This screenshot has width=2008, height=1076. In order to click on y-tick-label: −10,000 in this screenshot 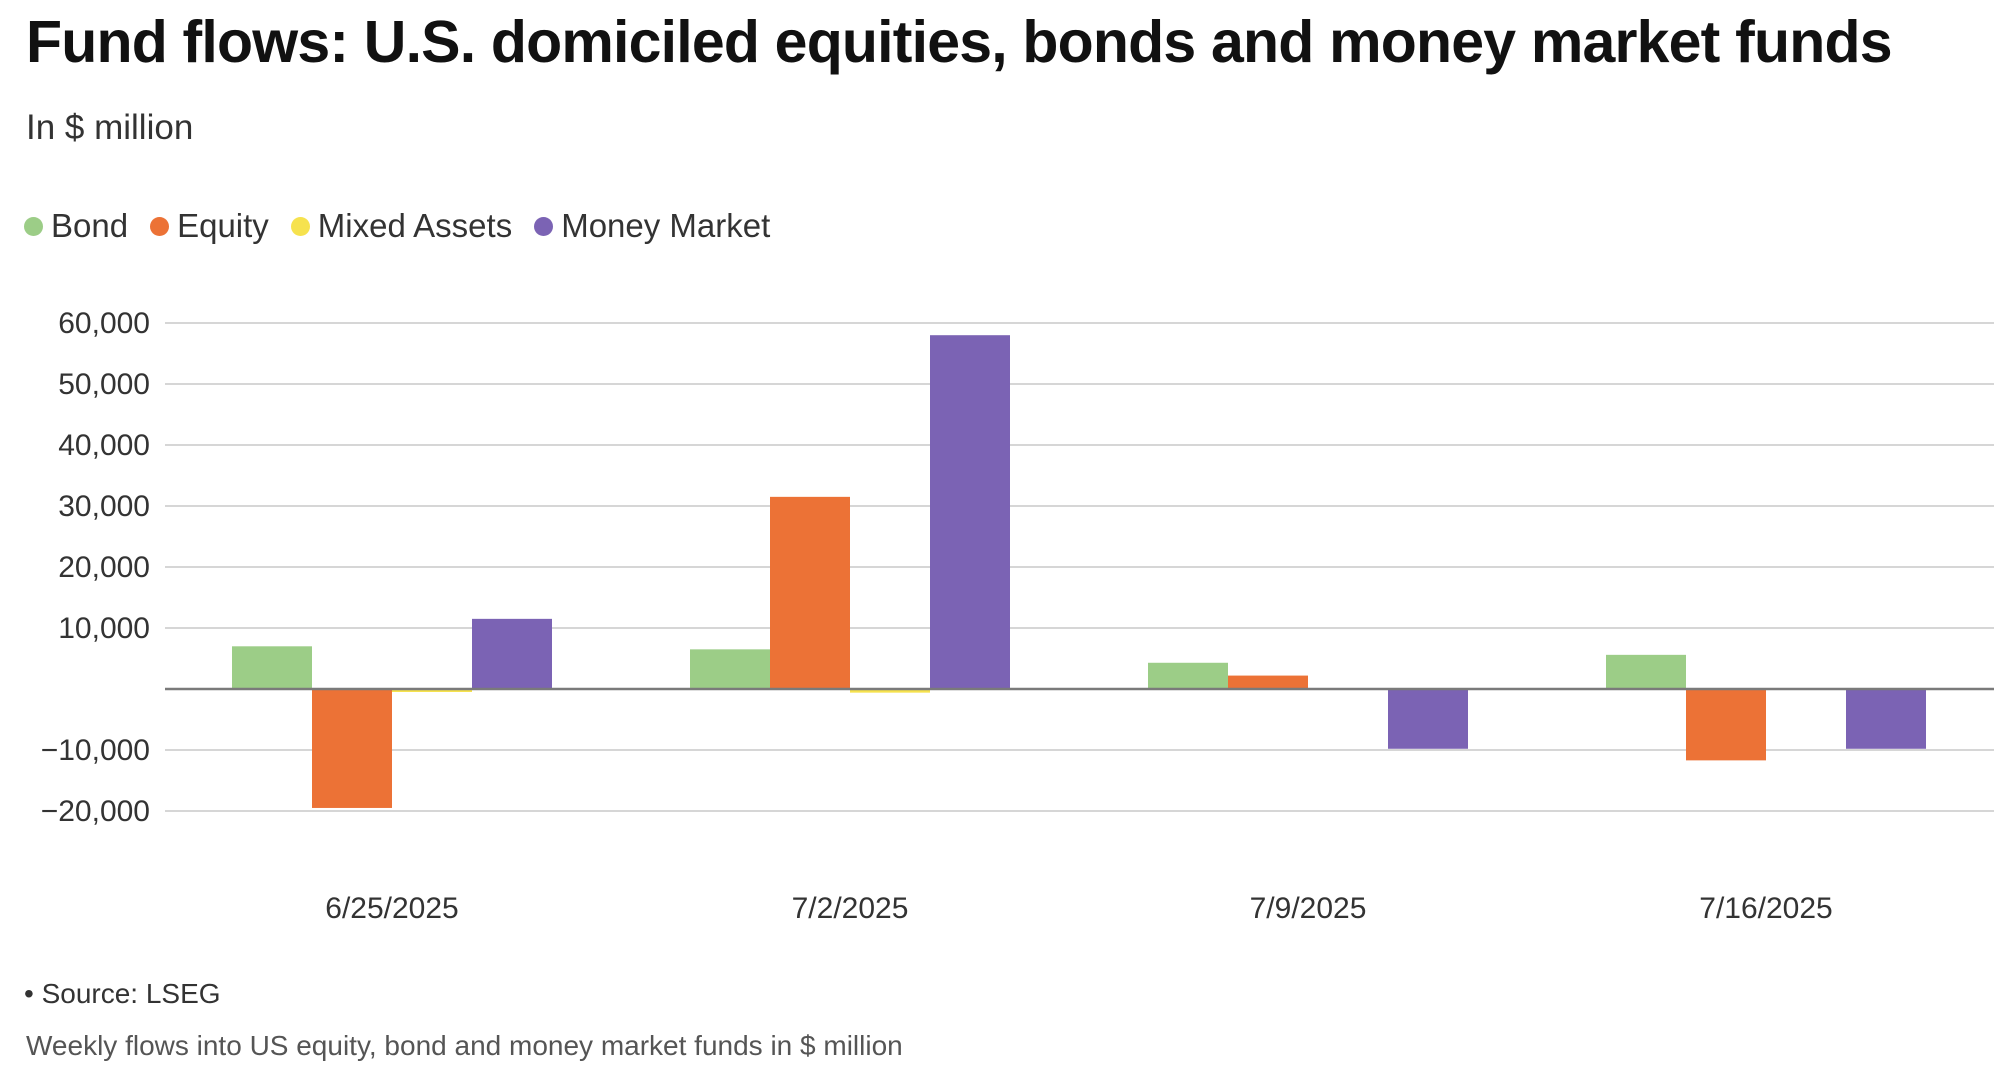, I will do `click(95, 750)`.